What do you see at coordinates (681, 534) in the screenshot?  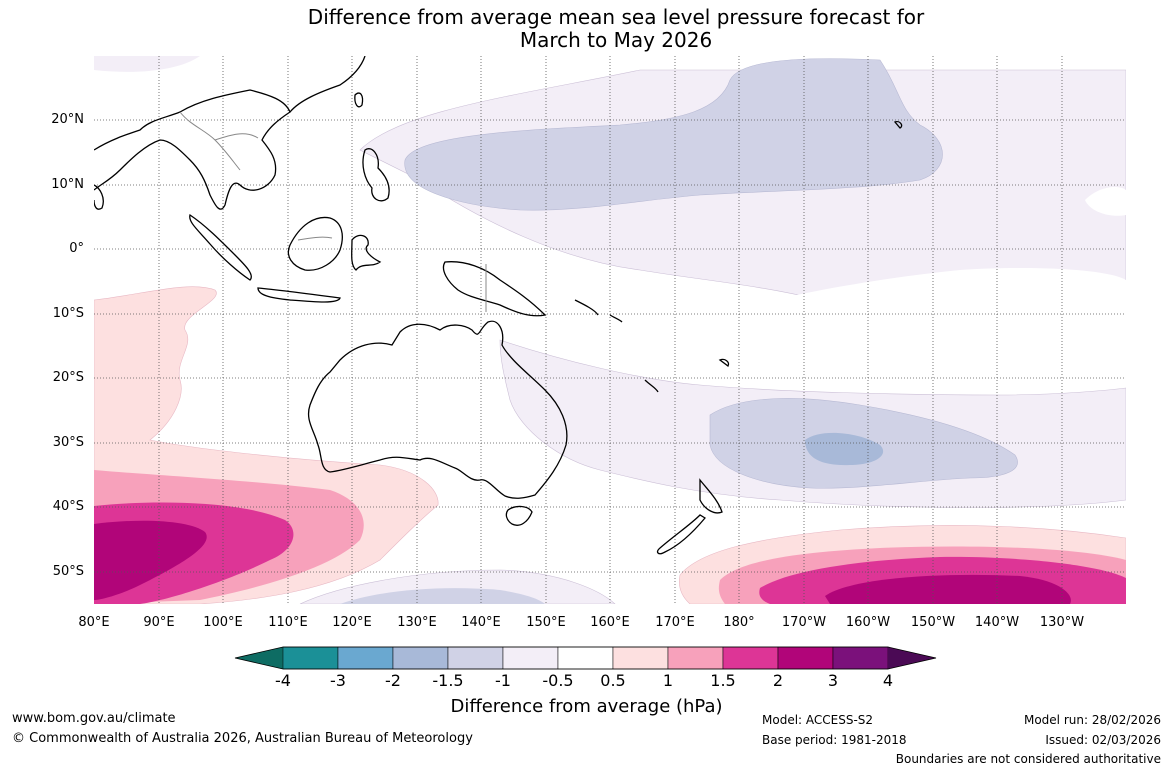 I see `new-zealand-south-island` at bounding box center [681, 534].